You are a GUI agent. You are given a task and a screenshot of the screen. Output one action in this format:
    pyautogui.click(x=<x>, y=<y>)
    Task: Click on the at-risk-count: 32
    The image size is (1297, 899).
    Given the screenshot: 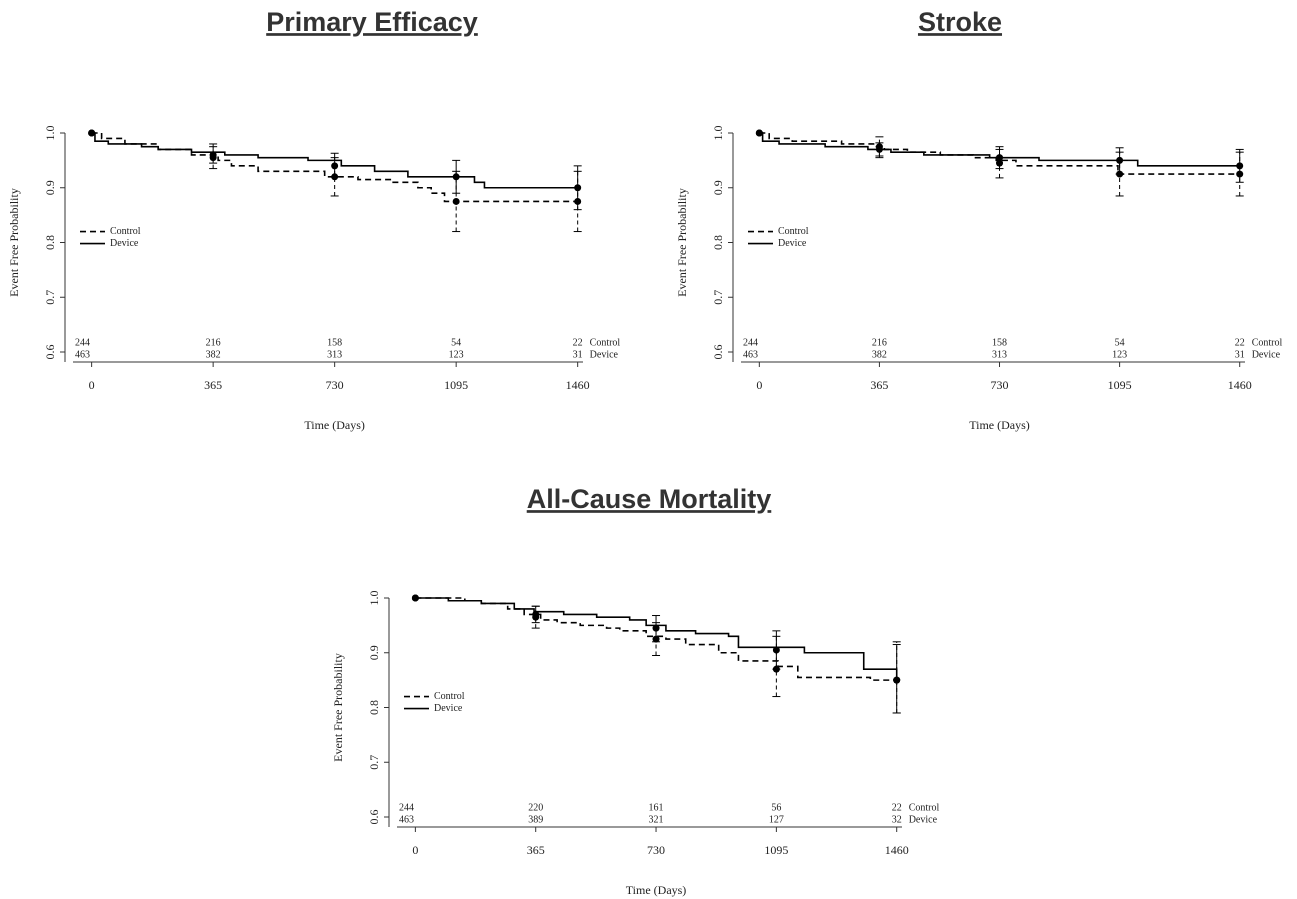 What is the action you would take?
    pyautogui.click(x=897, y=819)
    